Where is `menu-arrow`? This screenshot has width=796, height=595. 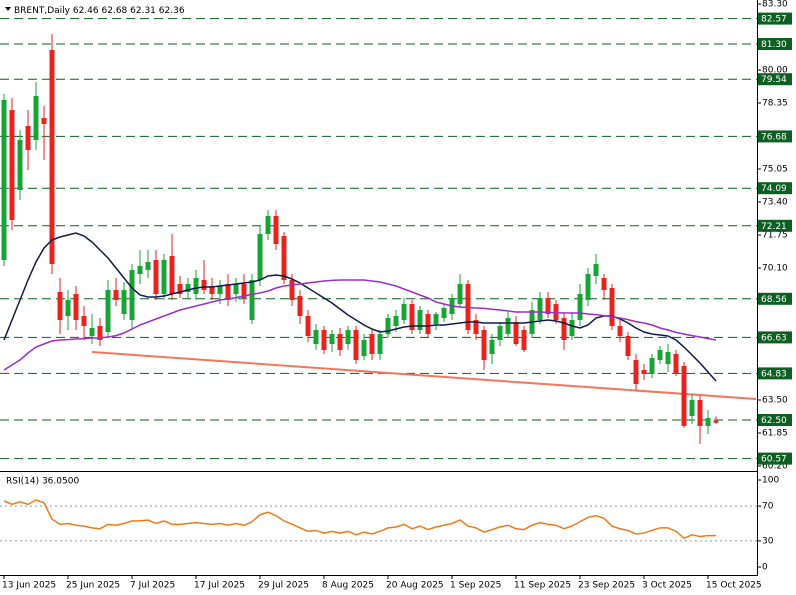 menu-arrow is located at coordinates (8, 9).